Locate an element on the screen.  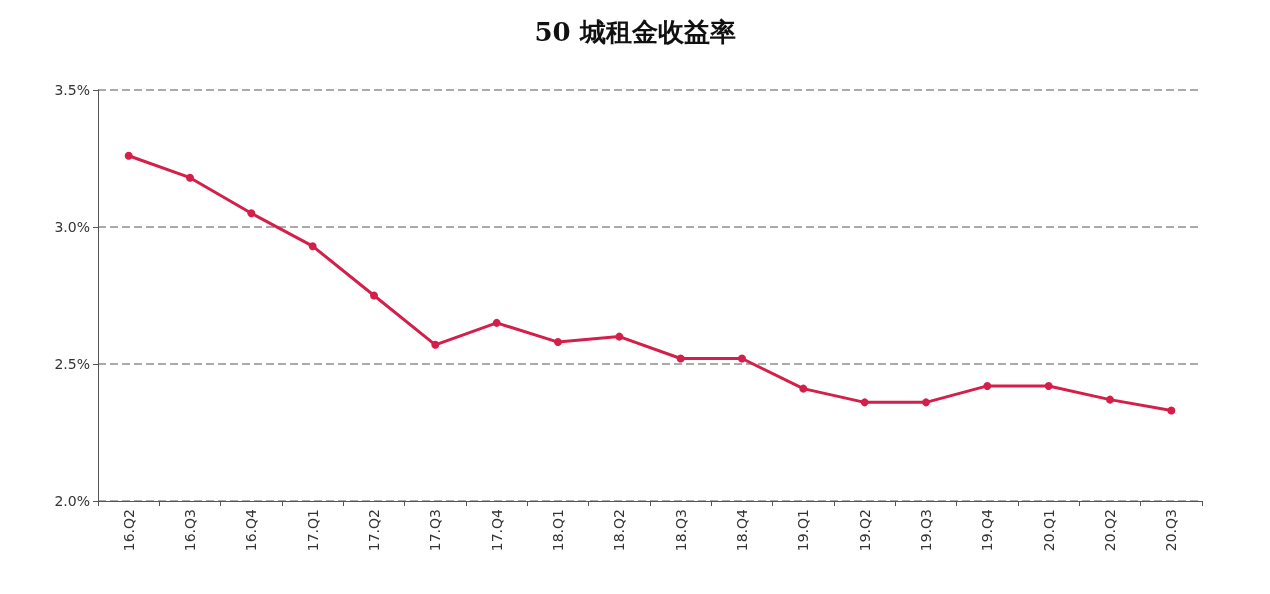
x-tick-label: 19.Q3 is located at coordinates (926, 530).